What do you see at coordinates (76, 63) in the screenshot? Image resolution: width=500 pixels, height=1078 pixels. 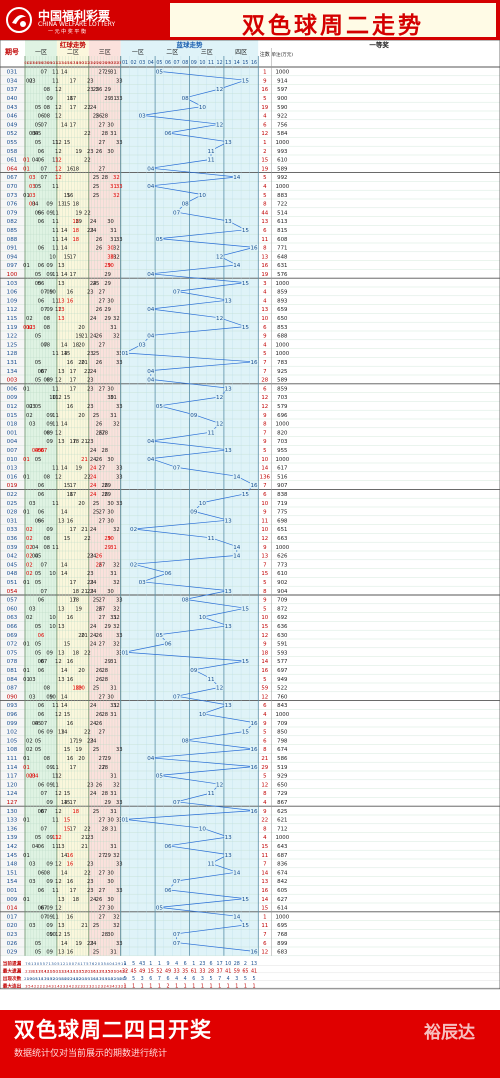 I see `red-column-number: 18` at bounding box center [76, 63].